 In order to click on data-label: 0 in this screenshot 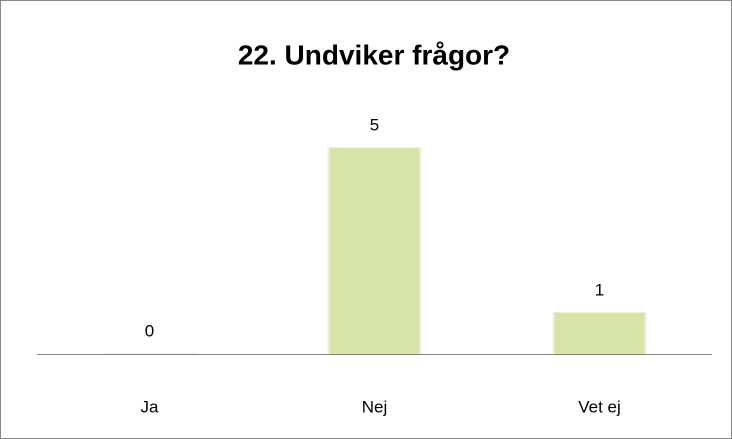, I will do `click(149, 330)`.